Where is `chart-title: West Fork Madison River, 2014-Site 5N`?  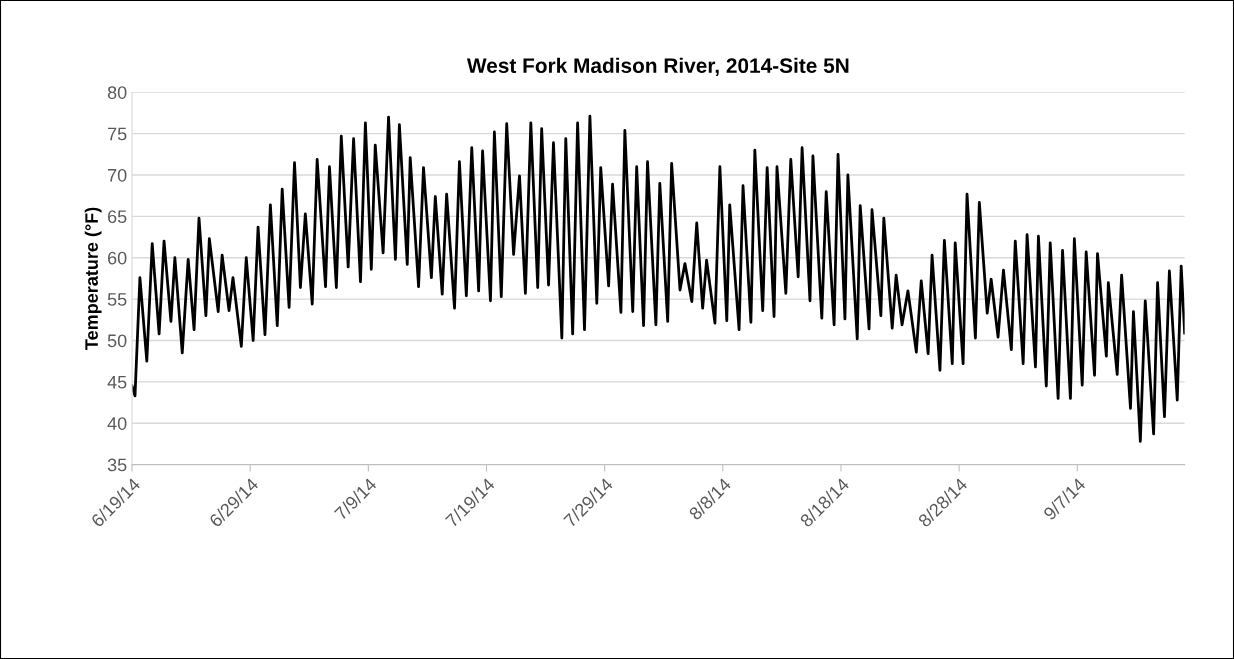 chart-title: West Fork Madison River, 2014-Site 5N is located at coordinates (657, 67).